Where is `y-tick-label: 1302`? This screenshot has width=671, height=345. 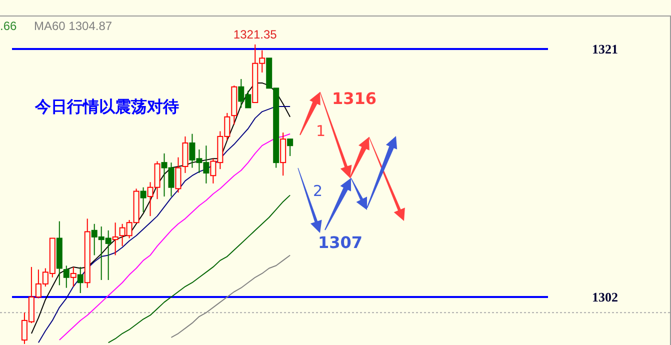 y-tick-label: 1302 is located at coordinates (605, 296).